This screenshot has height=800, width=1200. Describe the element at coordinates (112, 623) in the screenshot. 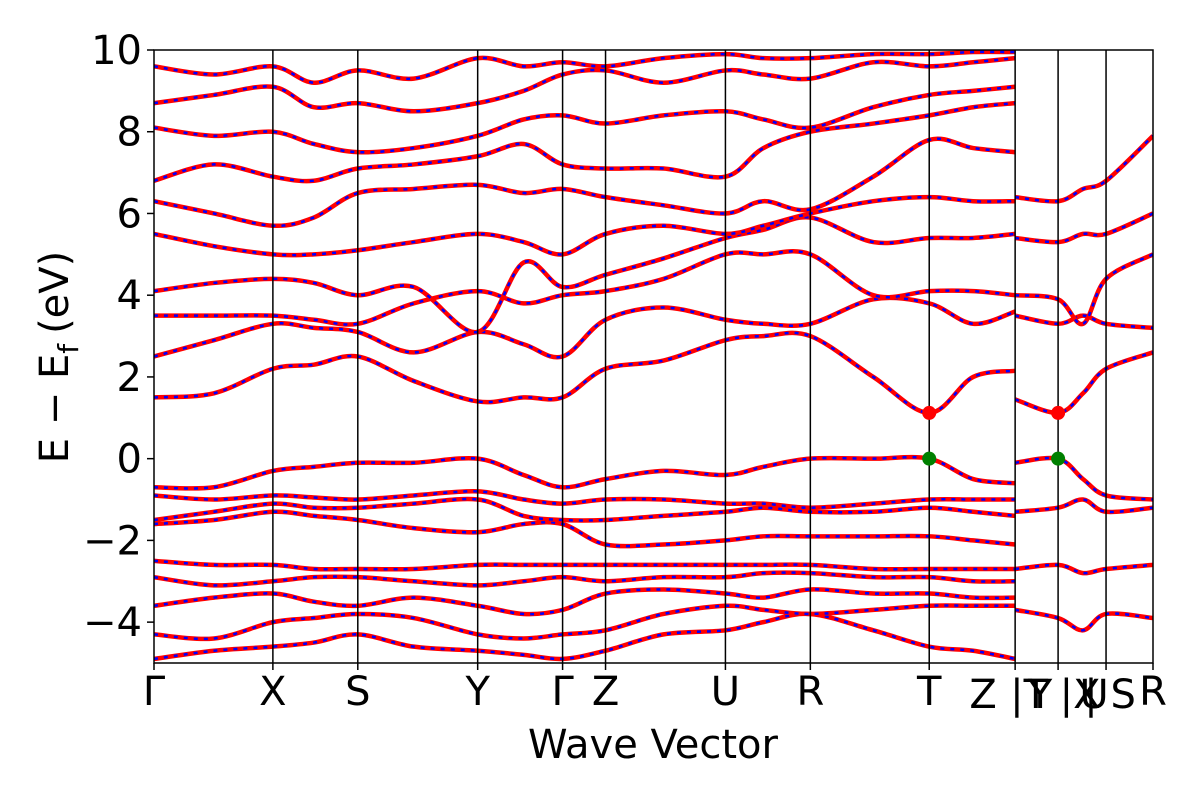

I see `y-tick-label-0: −4` at that location.